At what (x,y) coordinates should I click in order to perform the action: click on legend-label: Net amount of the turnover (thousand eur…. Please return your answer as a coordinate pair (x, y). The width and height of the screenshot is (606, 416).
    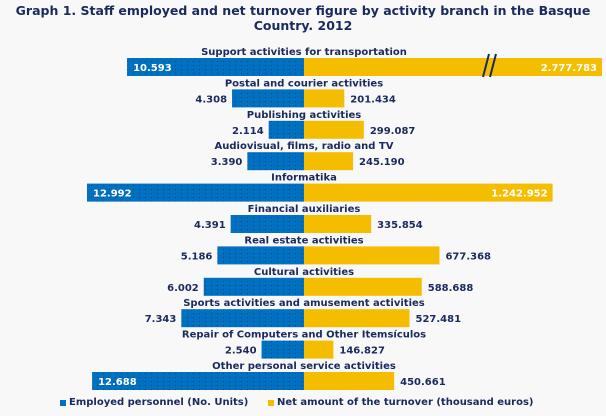
    Looking at the image, I should click on (405, 402).